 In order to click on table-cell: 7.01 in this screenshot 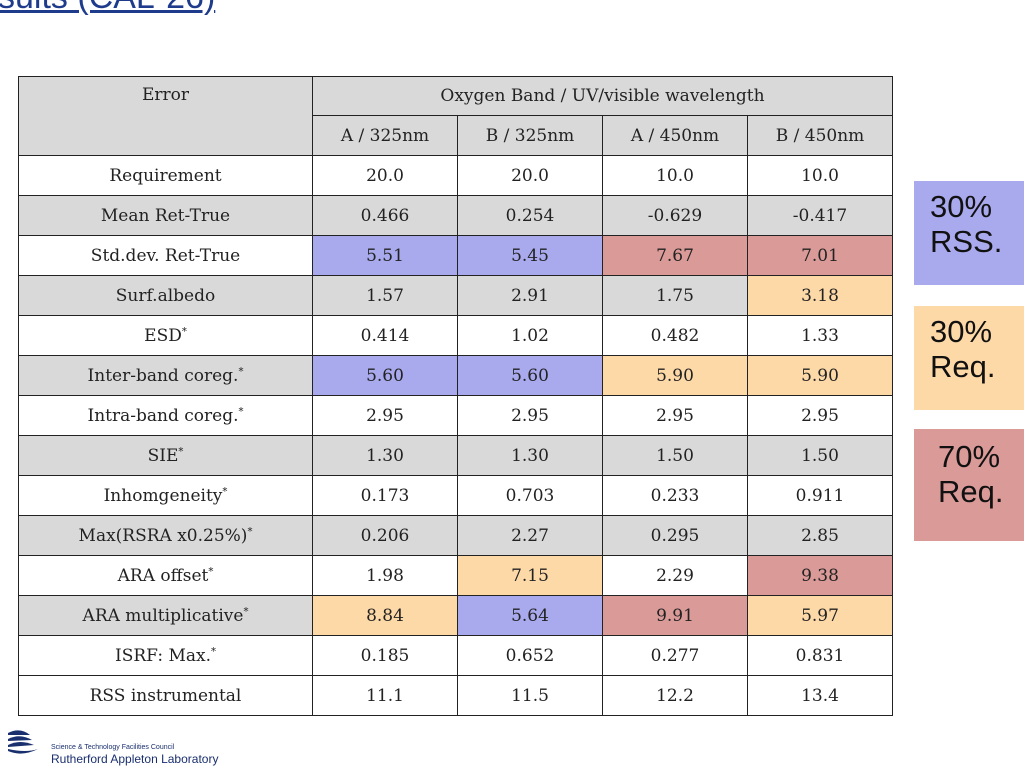, I will do `click(820, 255)`.